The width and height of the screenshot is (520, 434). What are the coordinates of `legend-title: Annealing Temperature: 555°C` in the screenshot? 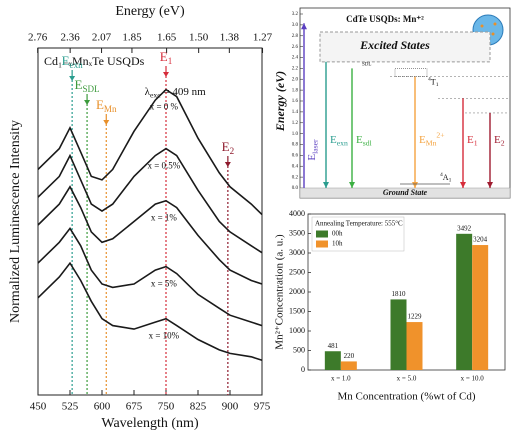 It's located at (359, 224).